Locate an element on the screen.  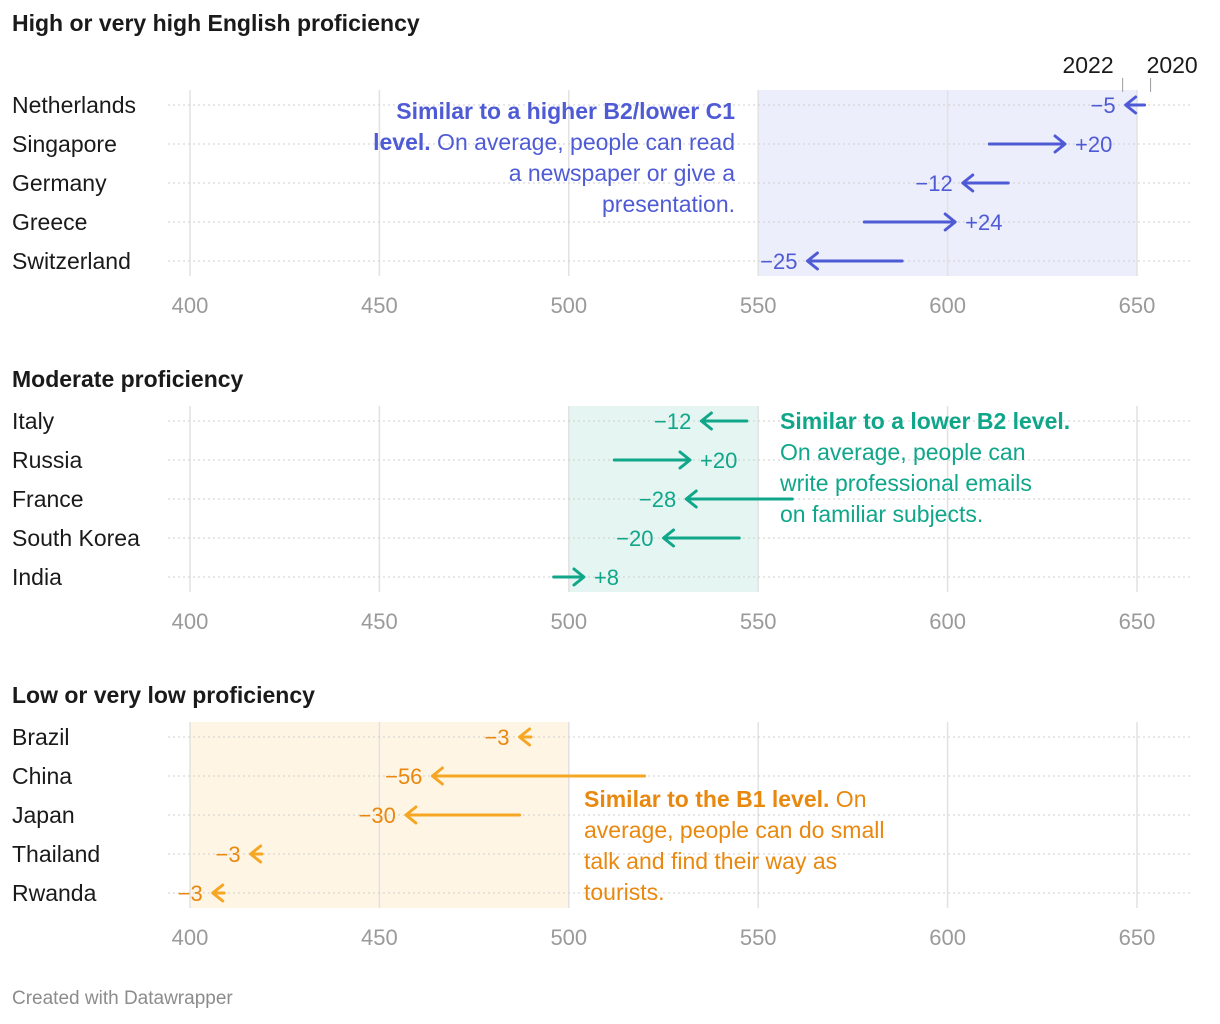
change-label: −25 is located at coordinates (778, 261).